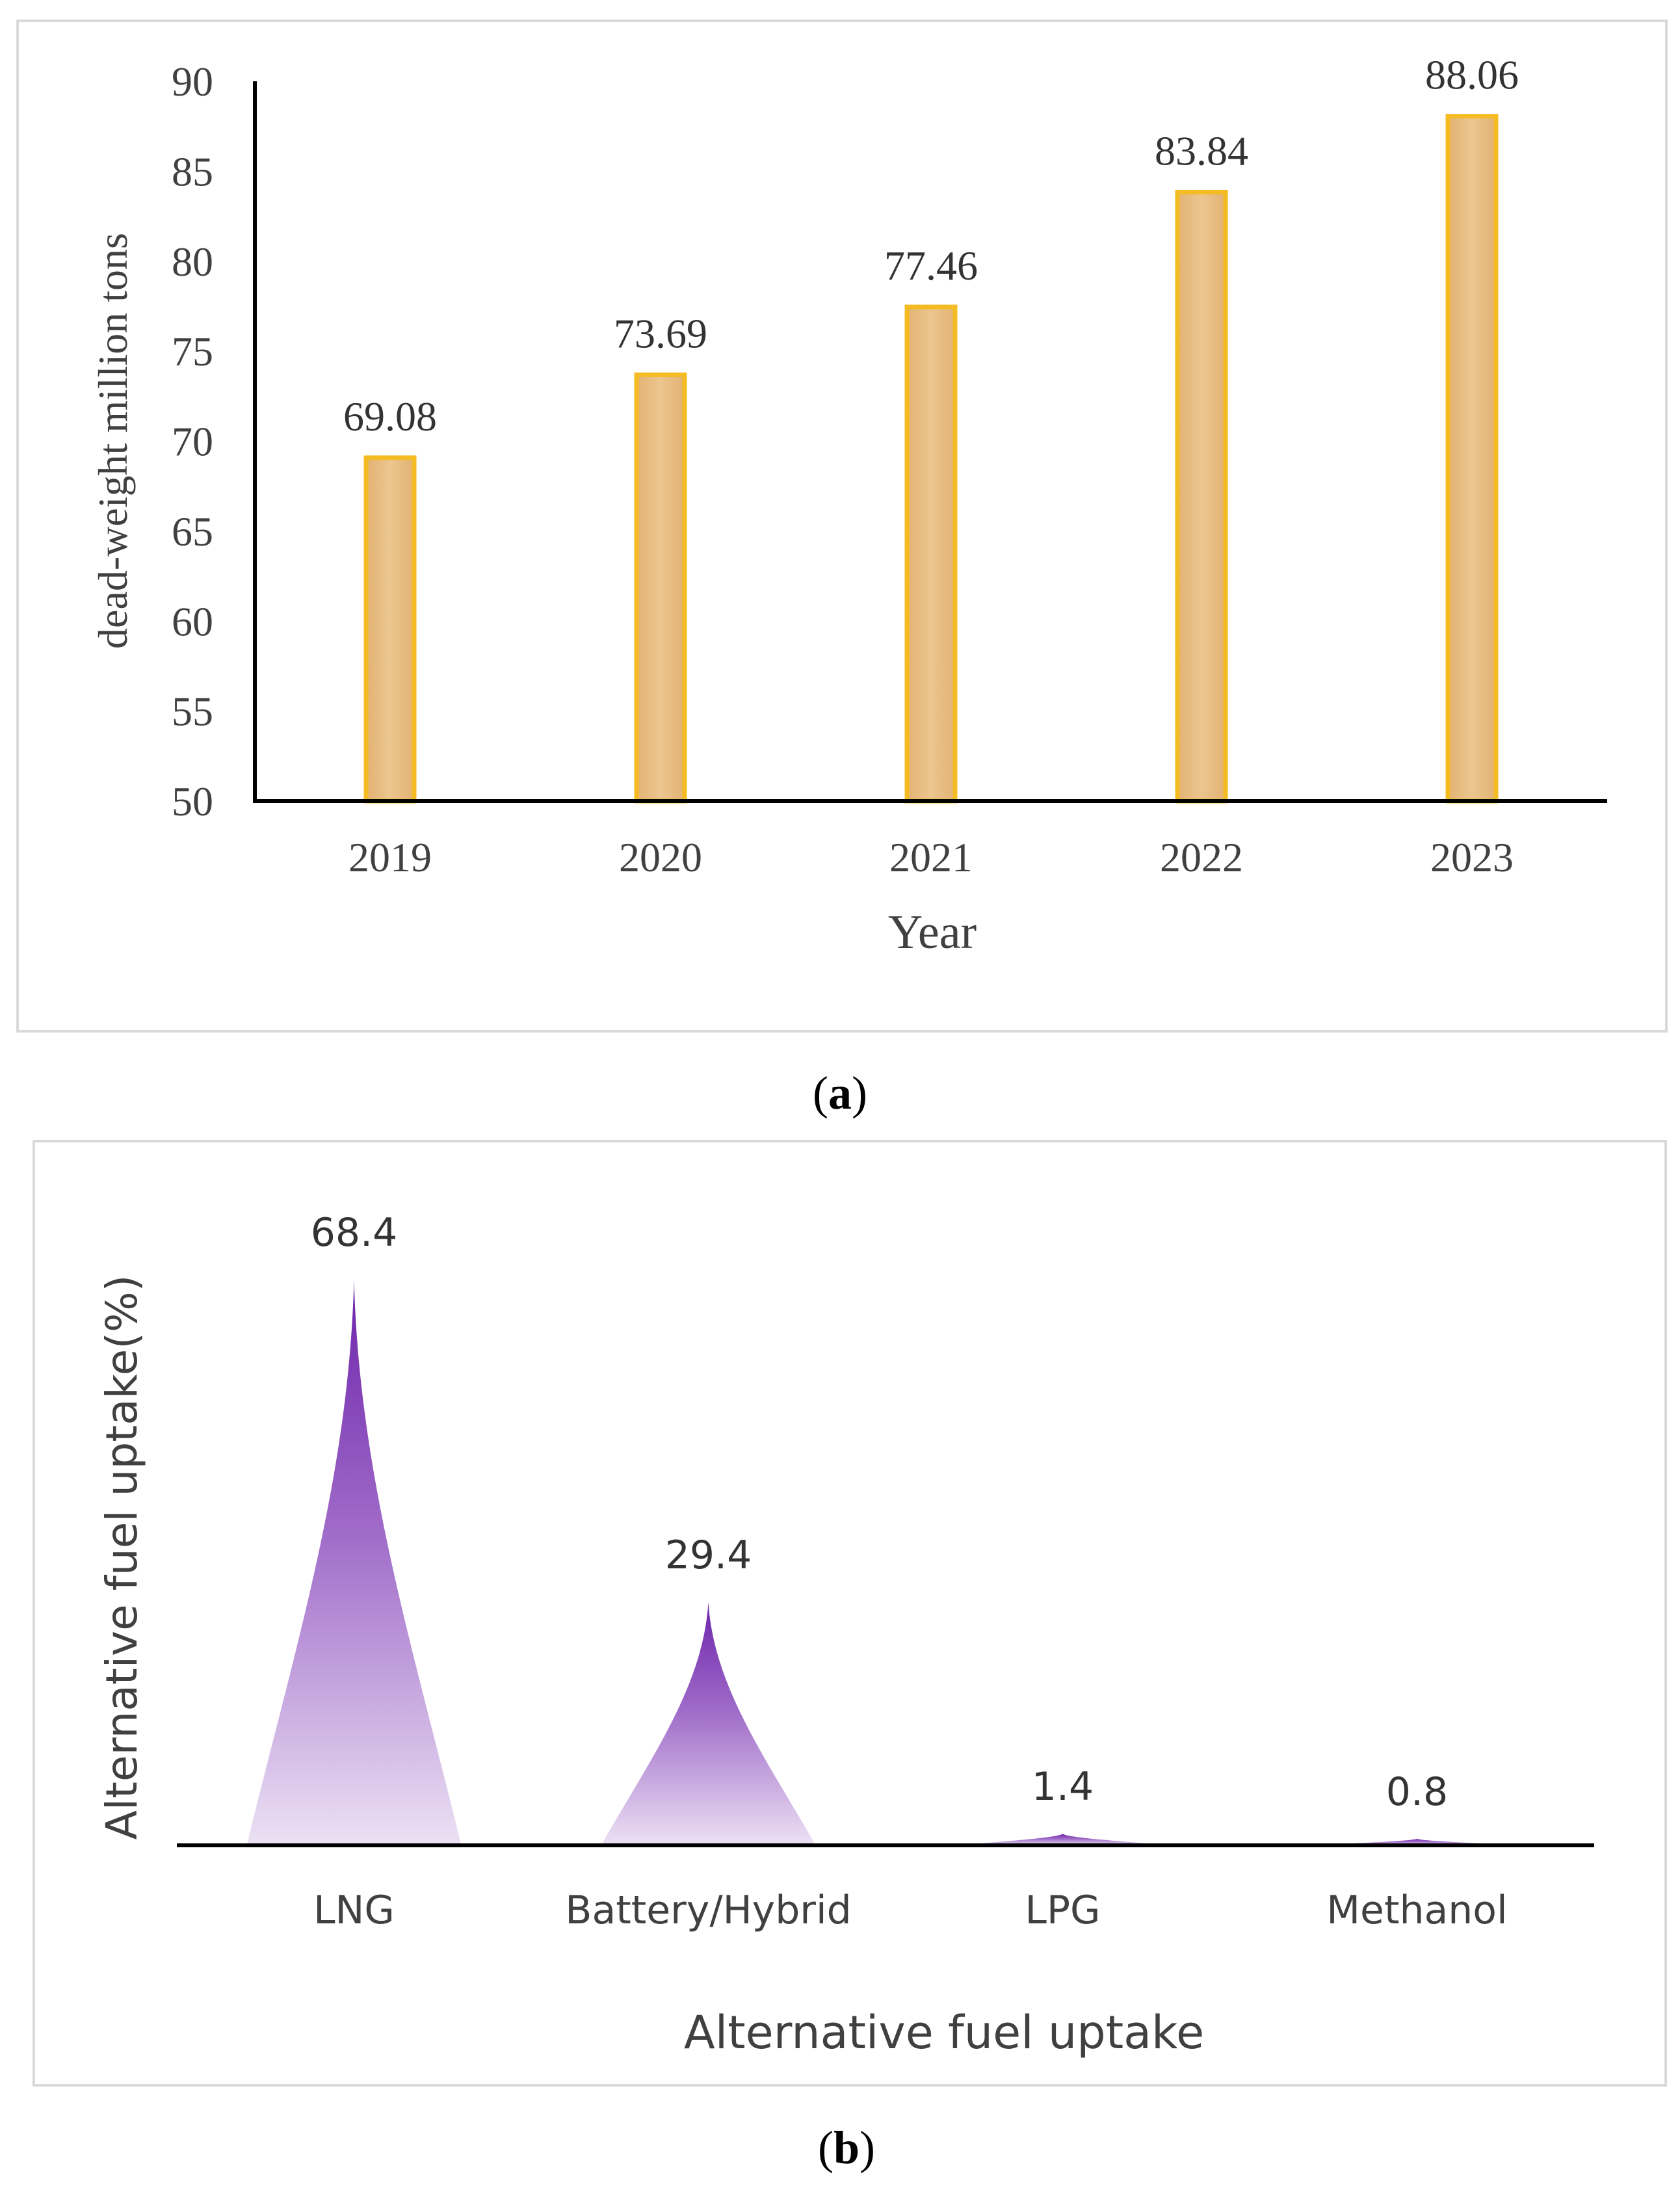 The width and height of the screenshot is (1680, 2188). I want to click on panel-a-y-tick-label: 80, so click(192, 262).